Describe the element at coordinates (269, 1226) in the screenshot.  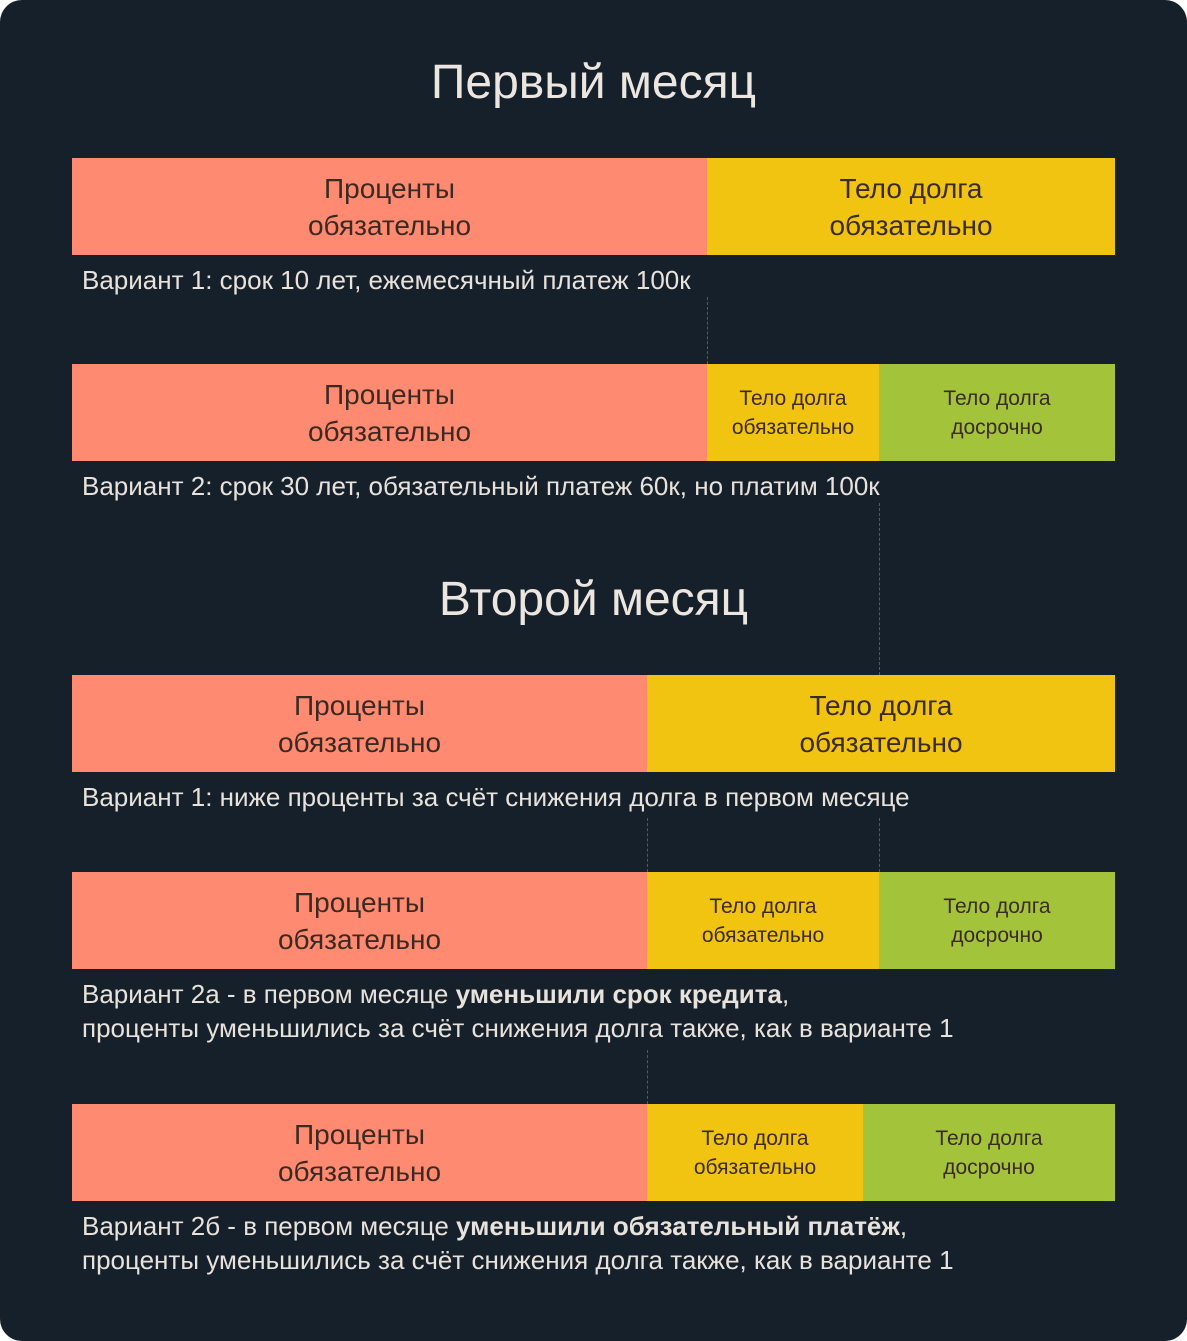
I see `caption-text: Вариант 2б - в первом месяце` at that location.